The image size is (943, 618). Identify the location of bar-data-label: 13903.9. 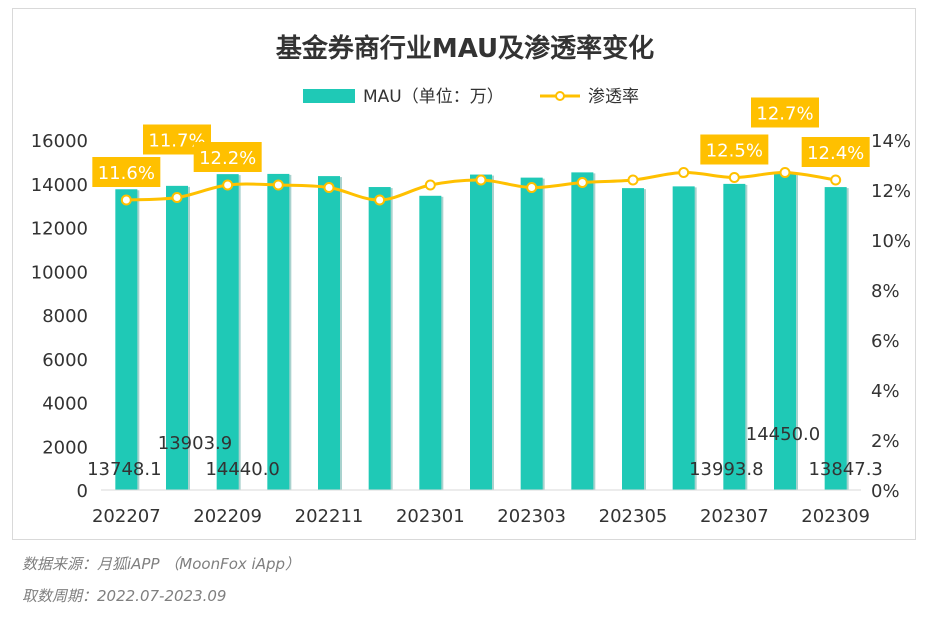
(195, 443).